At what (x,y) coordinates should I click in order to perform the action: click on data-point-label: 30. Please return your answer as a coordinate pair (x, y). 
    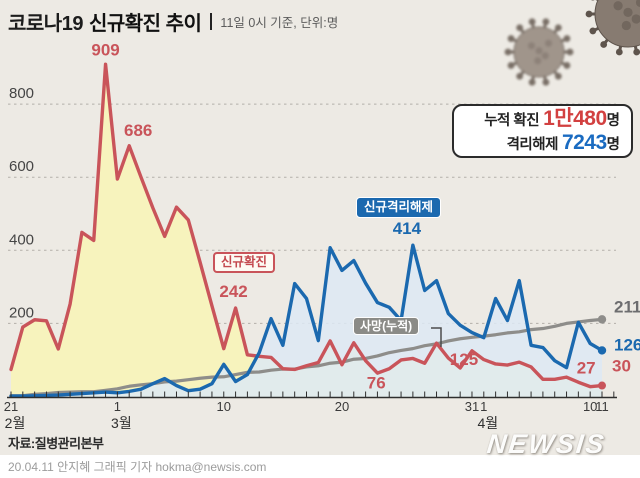
    Looking at the image, I should click on (621, 366).